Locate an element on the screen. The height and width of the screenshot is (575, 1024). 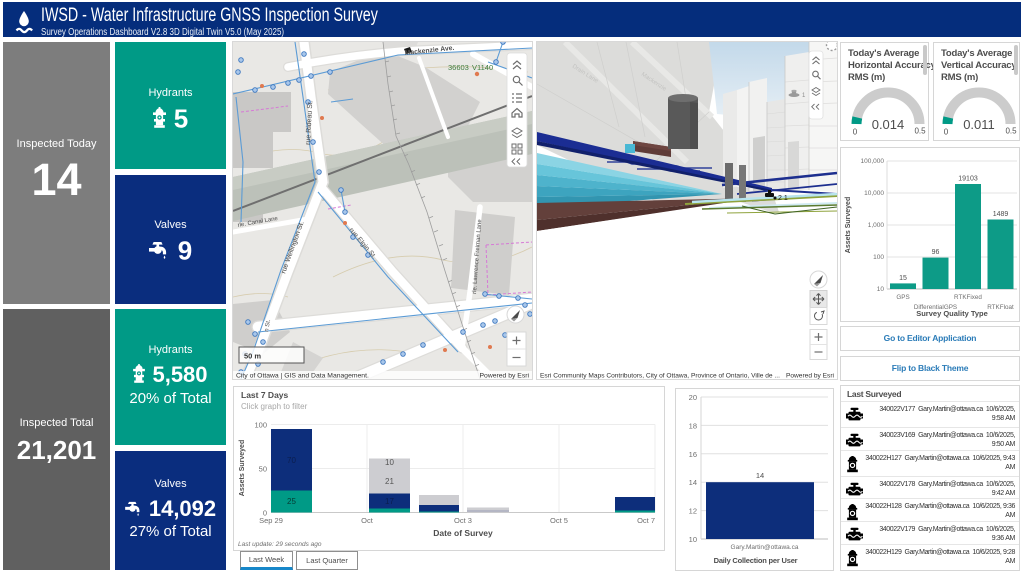
svg-text: 12 is located at coordinates (693, 511).